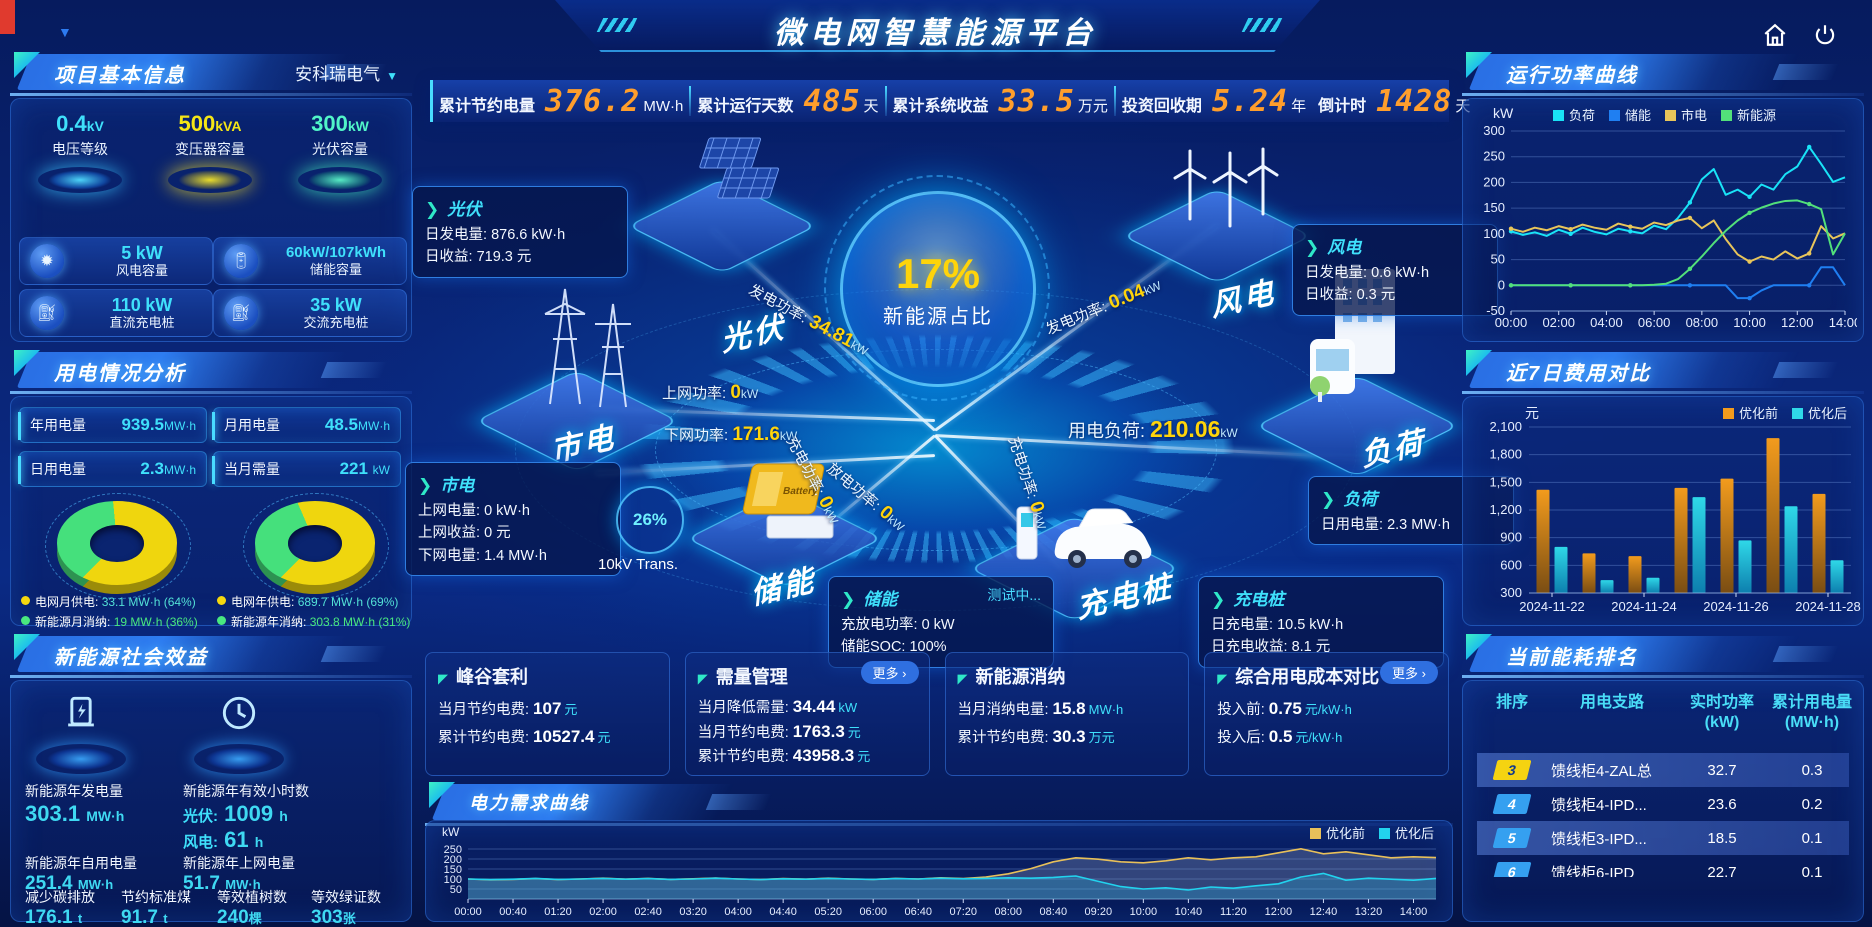  I want to click on svg-text: 07:20, so click(963, 912).